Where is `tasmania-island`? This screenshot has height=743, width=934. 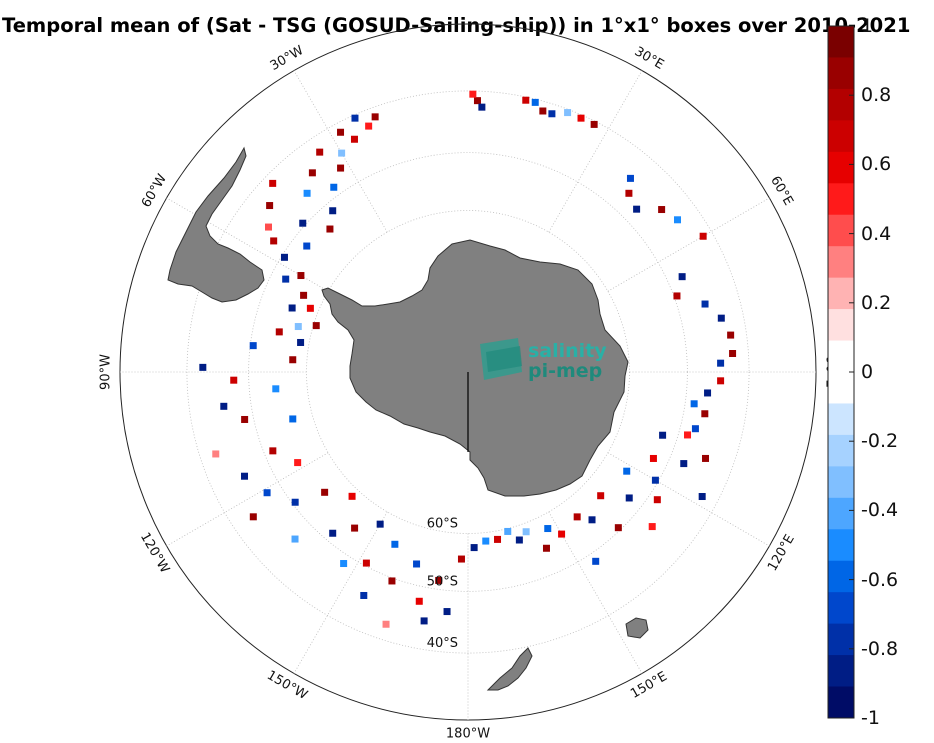
tasmania-island is located at coordinates (637, 628).